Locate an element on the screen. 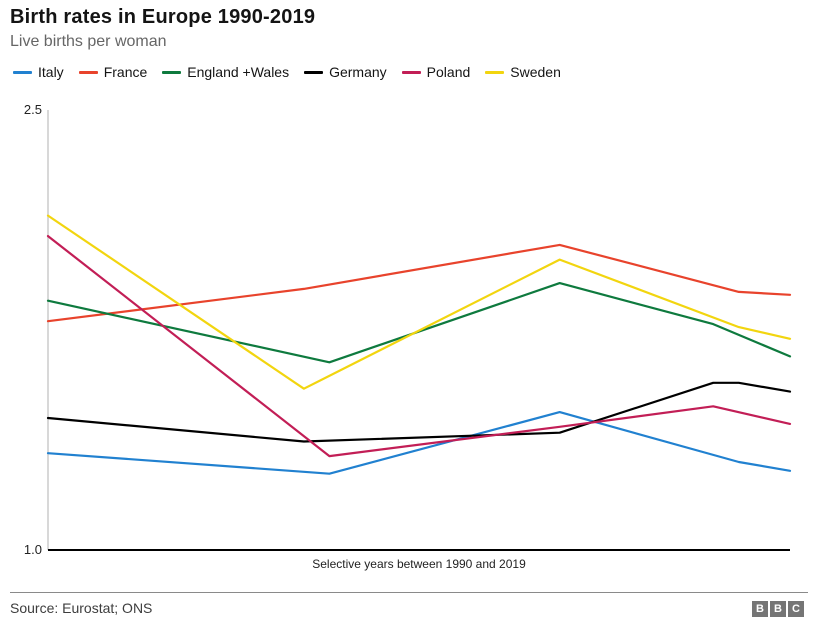 Image resolution: width=818 pixels, height=627 pixels. series-line-italy is located at coordinates (419, 443).